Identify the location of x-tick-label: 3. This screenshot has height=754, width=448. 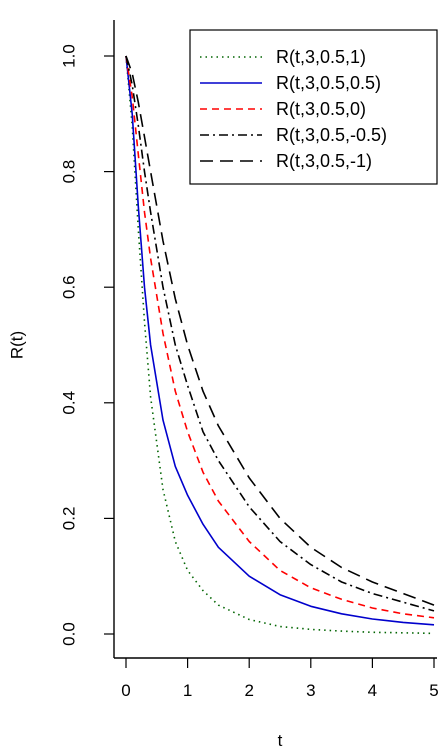
(310, 690).